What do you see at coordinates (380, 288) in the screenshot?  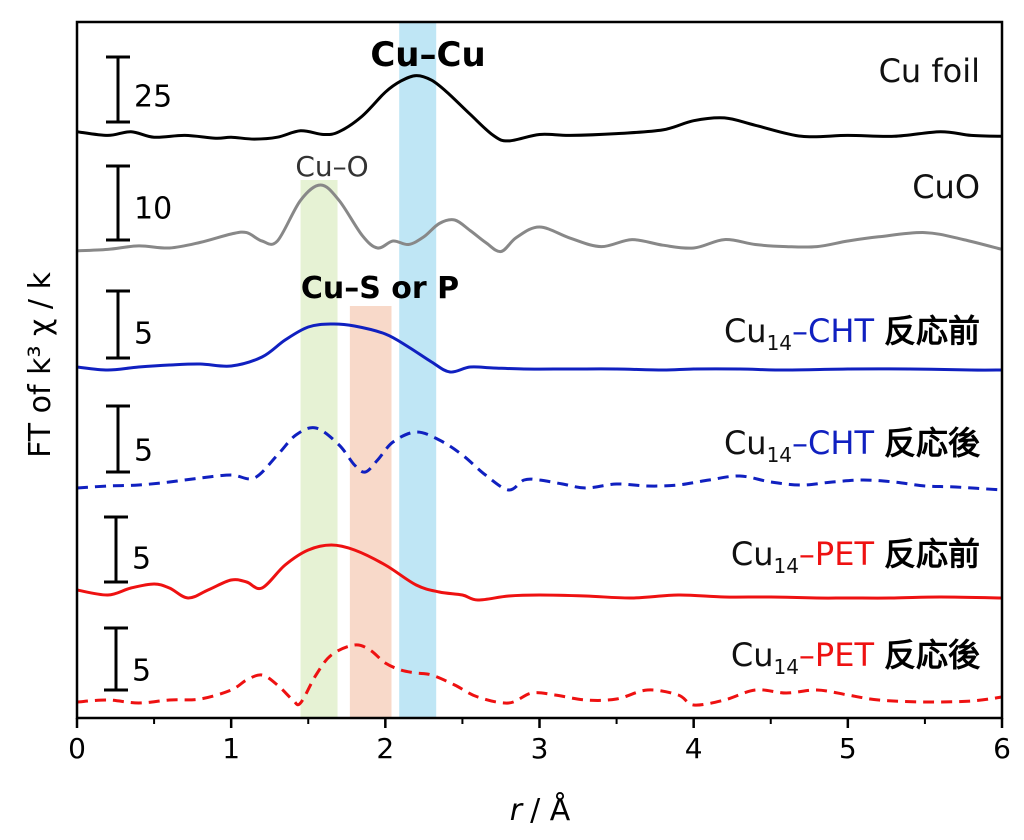 I see `band-label-cu-s-or-p: Cu–S or P` at bounding box center [380, 288].